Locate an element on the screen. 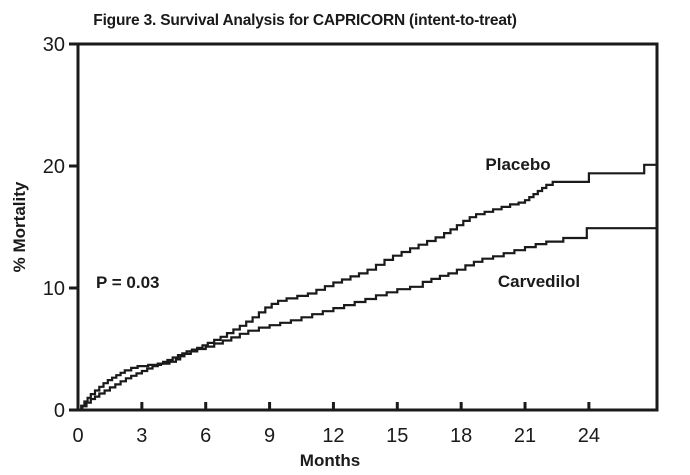 The height and width of the screenshot is (475, 690). y-axis-label: % Mortality is located at coordinates (19, 226).